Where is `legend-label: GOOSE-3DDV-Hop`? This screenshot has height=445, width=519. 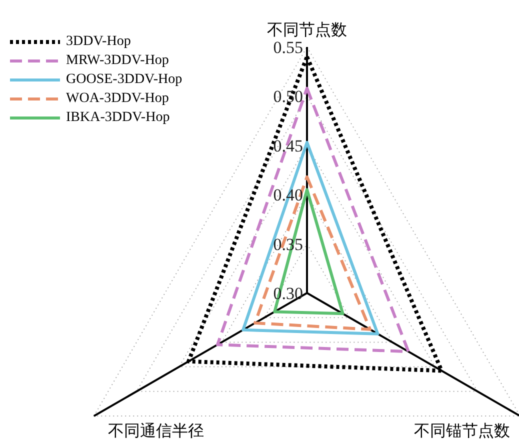
legend-label: GOOSE-3DDV-Hop is located at coordinates (124, 80).